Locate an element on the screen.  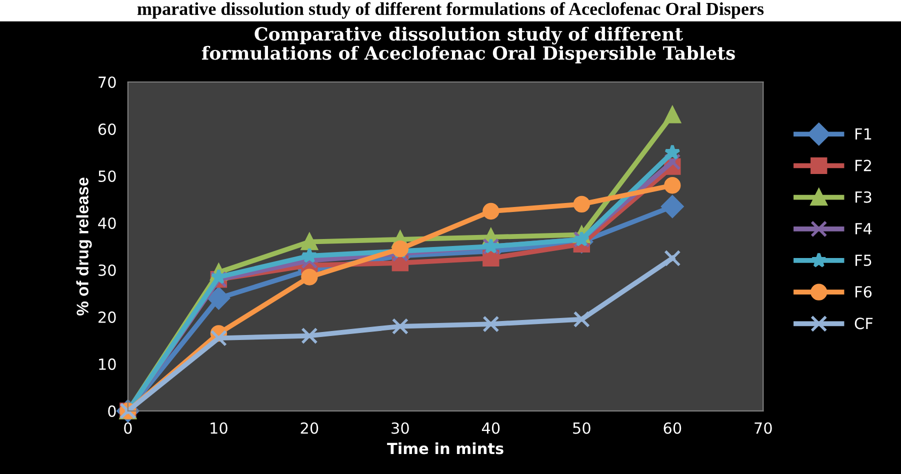
y-tick-label: 40 is located at coordinates (107, 223).